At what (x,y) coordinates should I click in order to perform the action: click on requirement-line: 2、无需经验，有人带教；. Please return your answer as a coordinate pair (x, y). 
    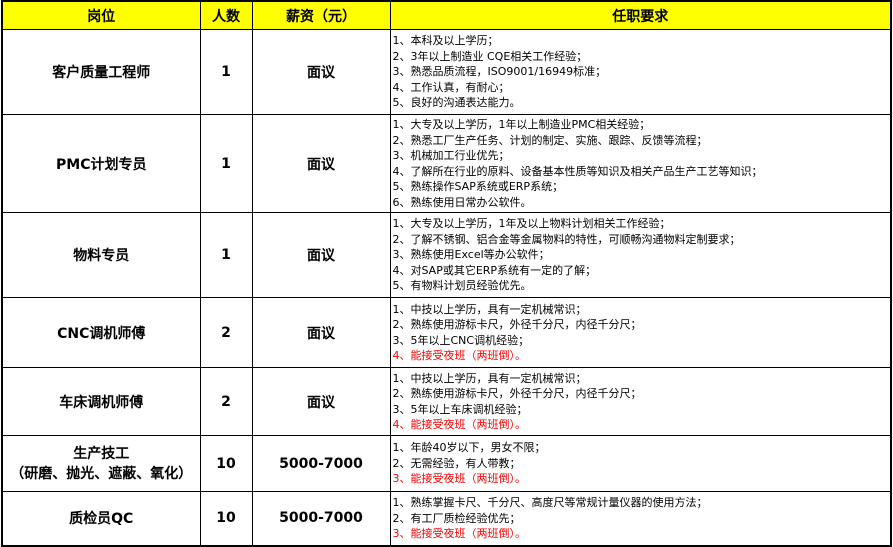
    Looking at the image, I should click on (456, 463).